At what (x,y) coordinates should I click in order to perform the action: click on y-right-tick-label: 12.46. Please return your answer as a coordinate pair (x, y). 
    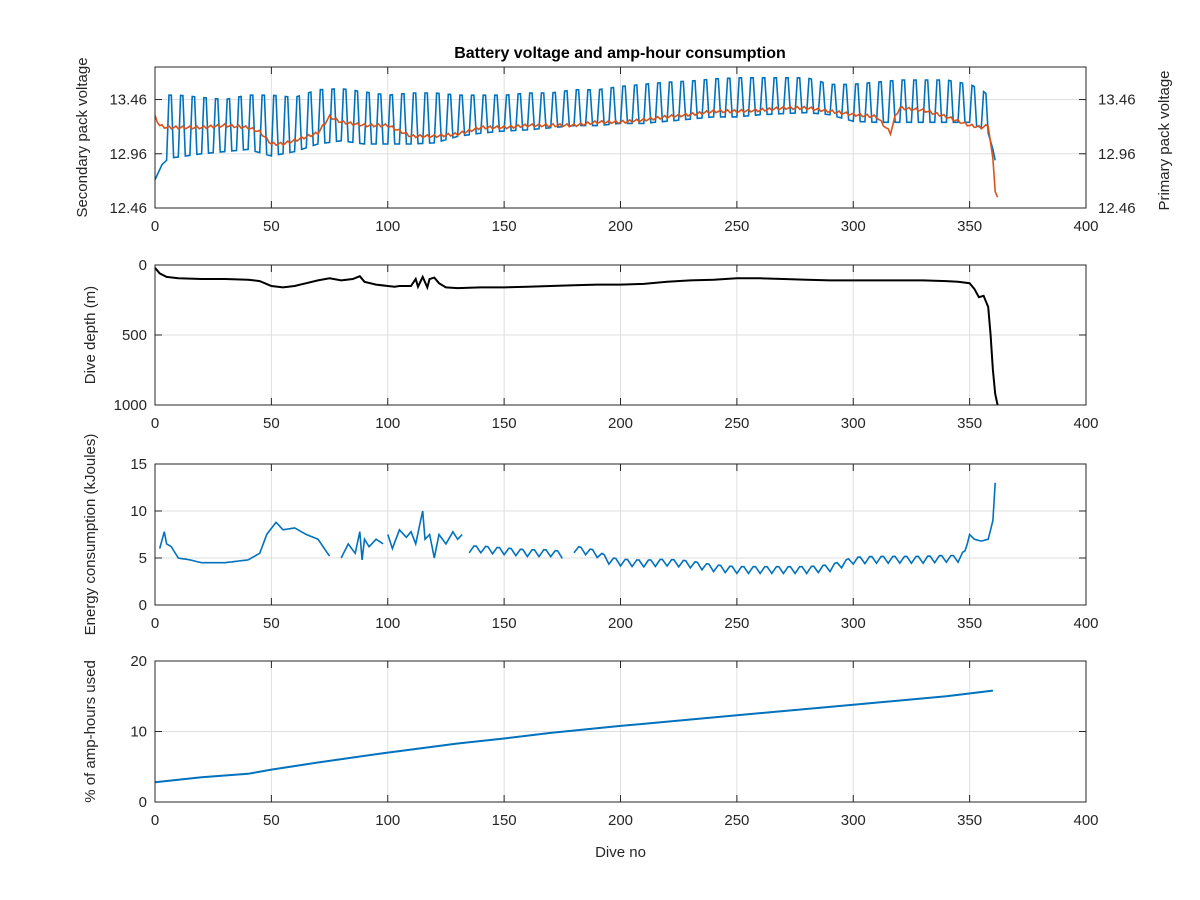
    Looking at the image, I should click on (1117, 208).